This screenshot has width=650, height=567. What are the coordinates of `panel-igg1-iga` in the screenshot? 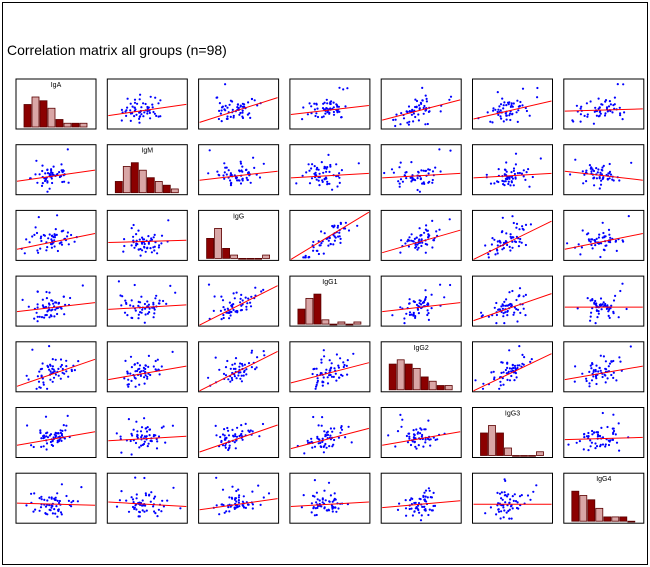 It's located at (56, 301).